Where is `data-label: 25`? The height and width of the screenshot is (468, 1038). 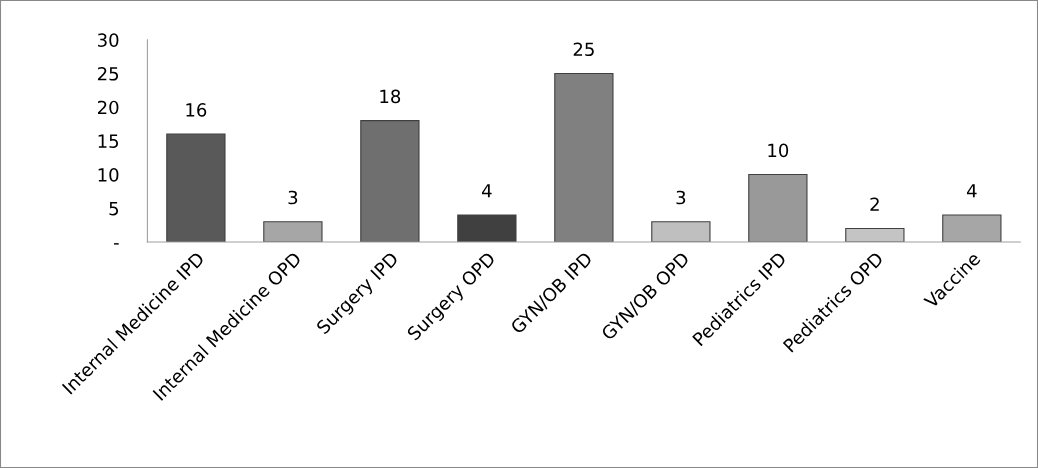 data-label: 25 is located at coordinates (583, 49).